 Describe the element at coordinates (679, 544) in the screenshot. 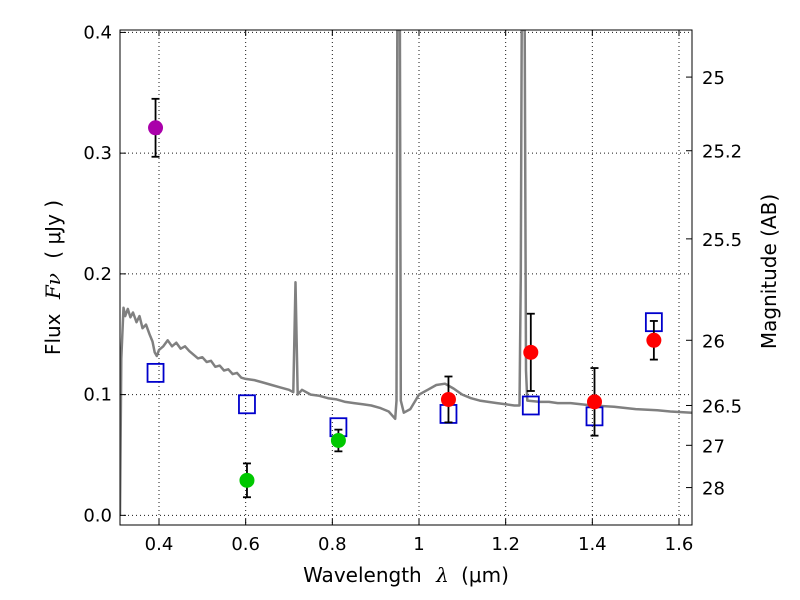

I see `x-tick-label: 1.6` at that location.